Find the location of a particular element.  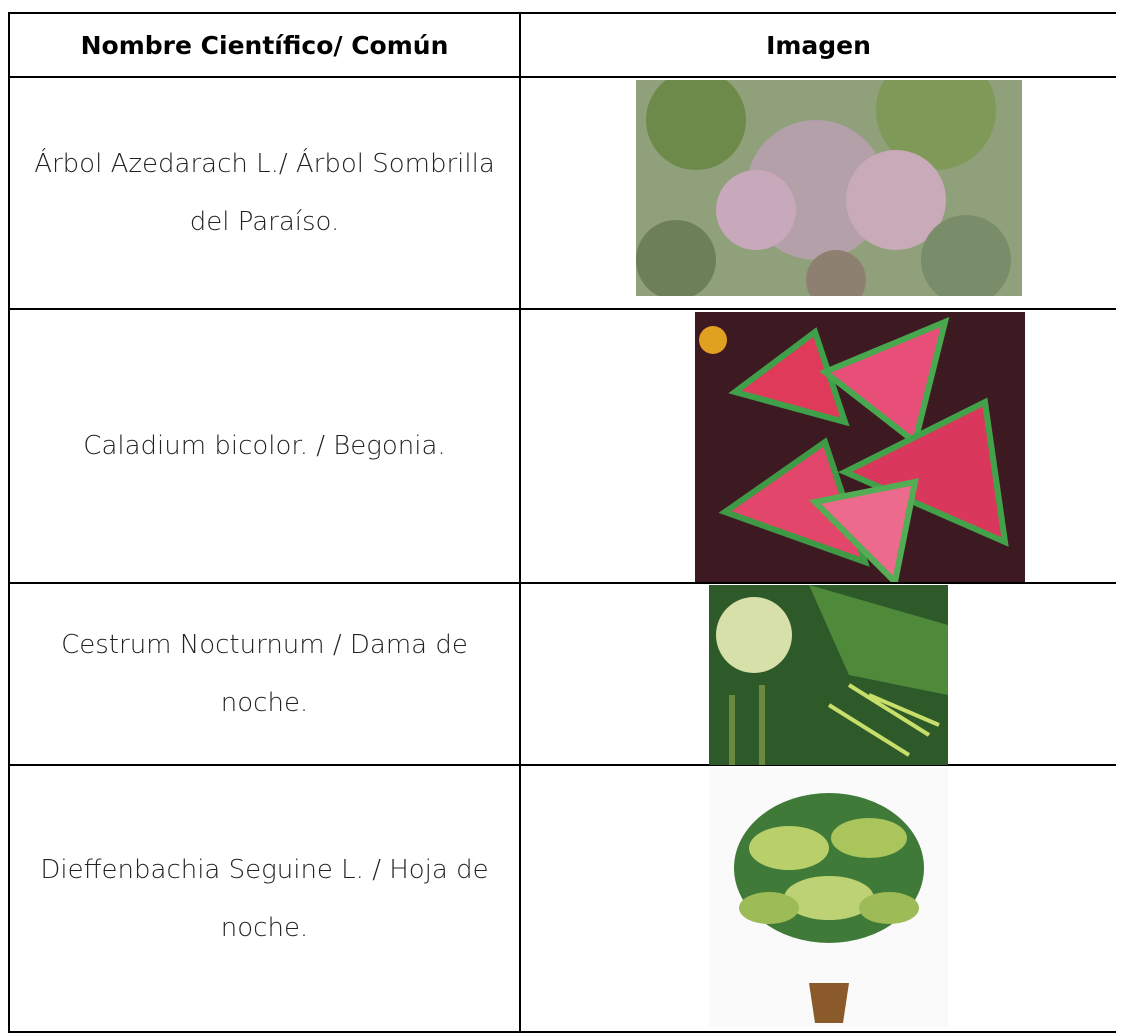

name-text: Caladium bicolor. / Begonia. is located at coordinates (264, 446).